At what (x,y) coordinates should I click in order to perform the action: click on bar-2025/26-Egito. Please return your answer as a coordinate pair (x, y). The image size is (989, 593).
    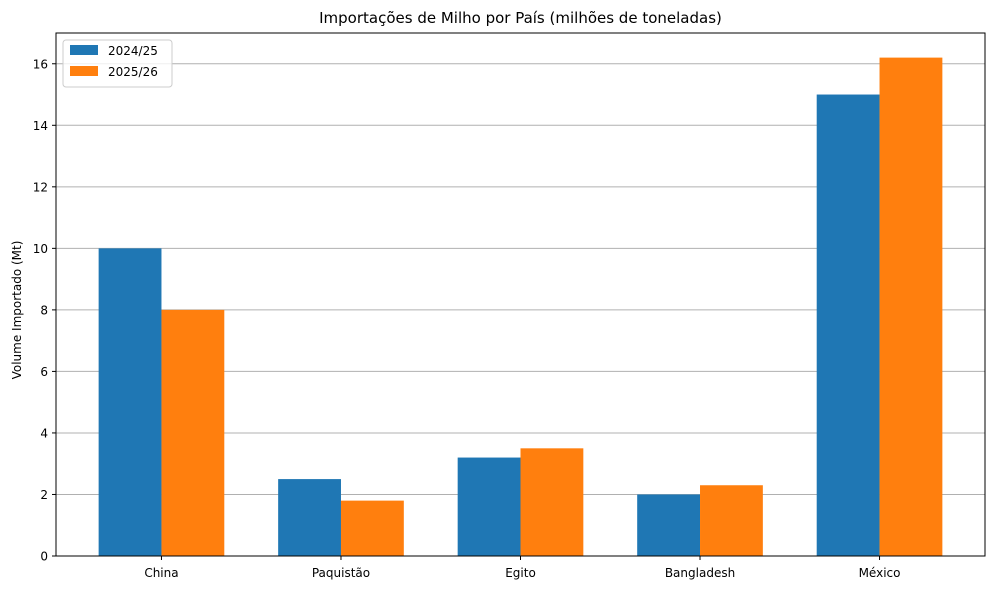
    Looking at the image, I should click on (552, 502).